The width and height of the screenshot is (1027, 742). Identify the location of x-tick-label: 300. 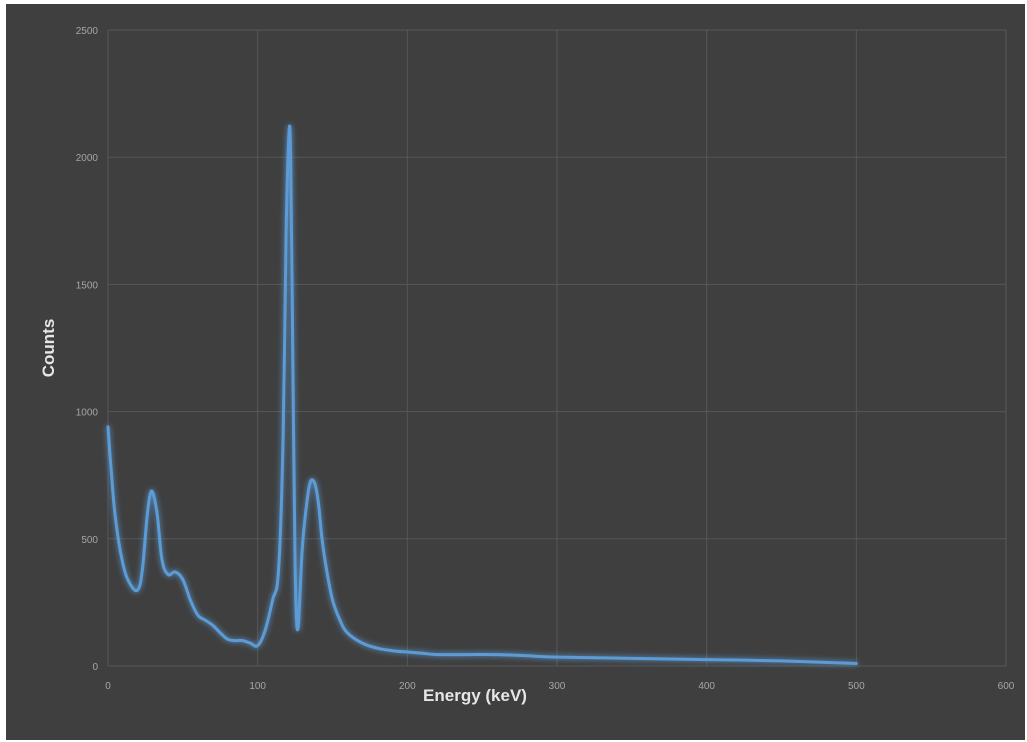
(557, 686).